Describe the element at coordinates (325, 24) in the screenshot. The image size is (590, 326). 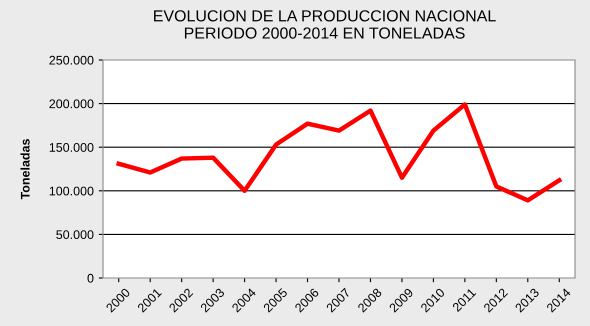
I see `chart-title: EVOLUCION DE LA PRODUCCION NACIONAL PERIODO 2000-2014 EN TONELADAS` at that location.